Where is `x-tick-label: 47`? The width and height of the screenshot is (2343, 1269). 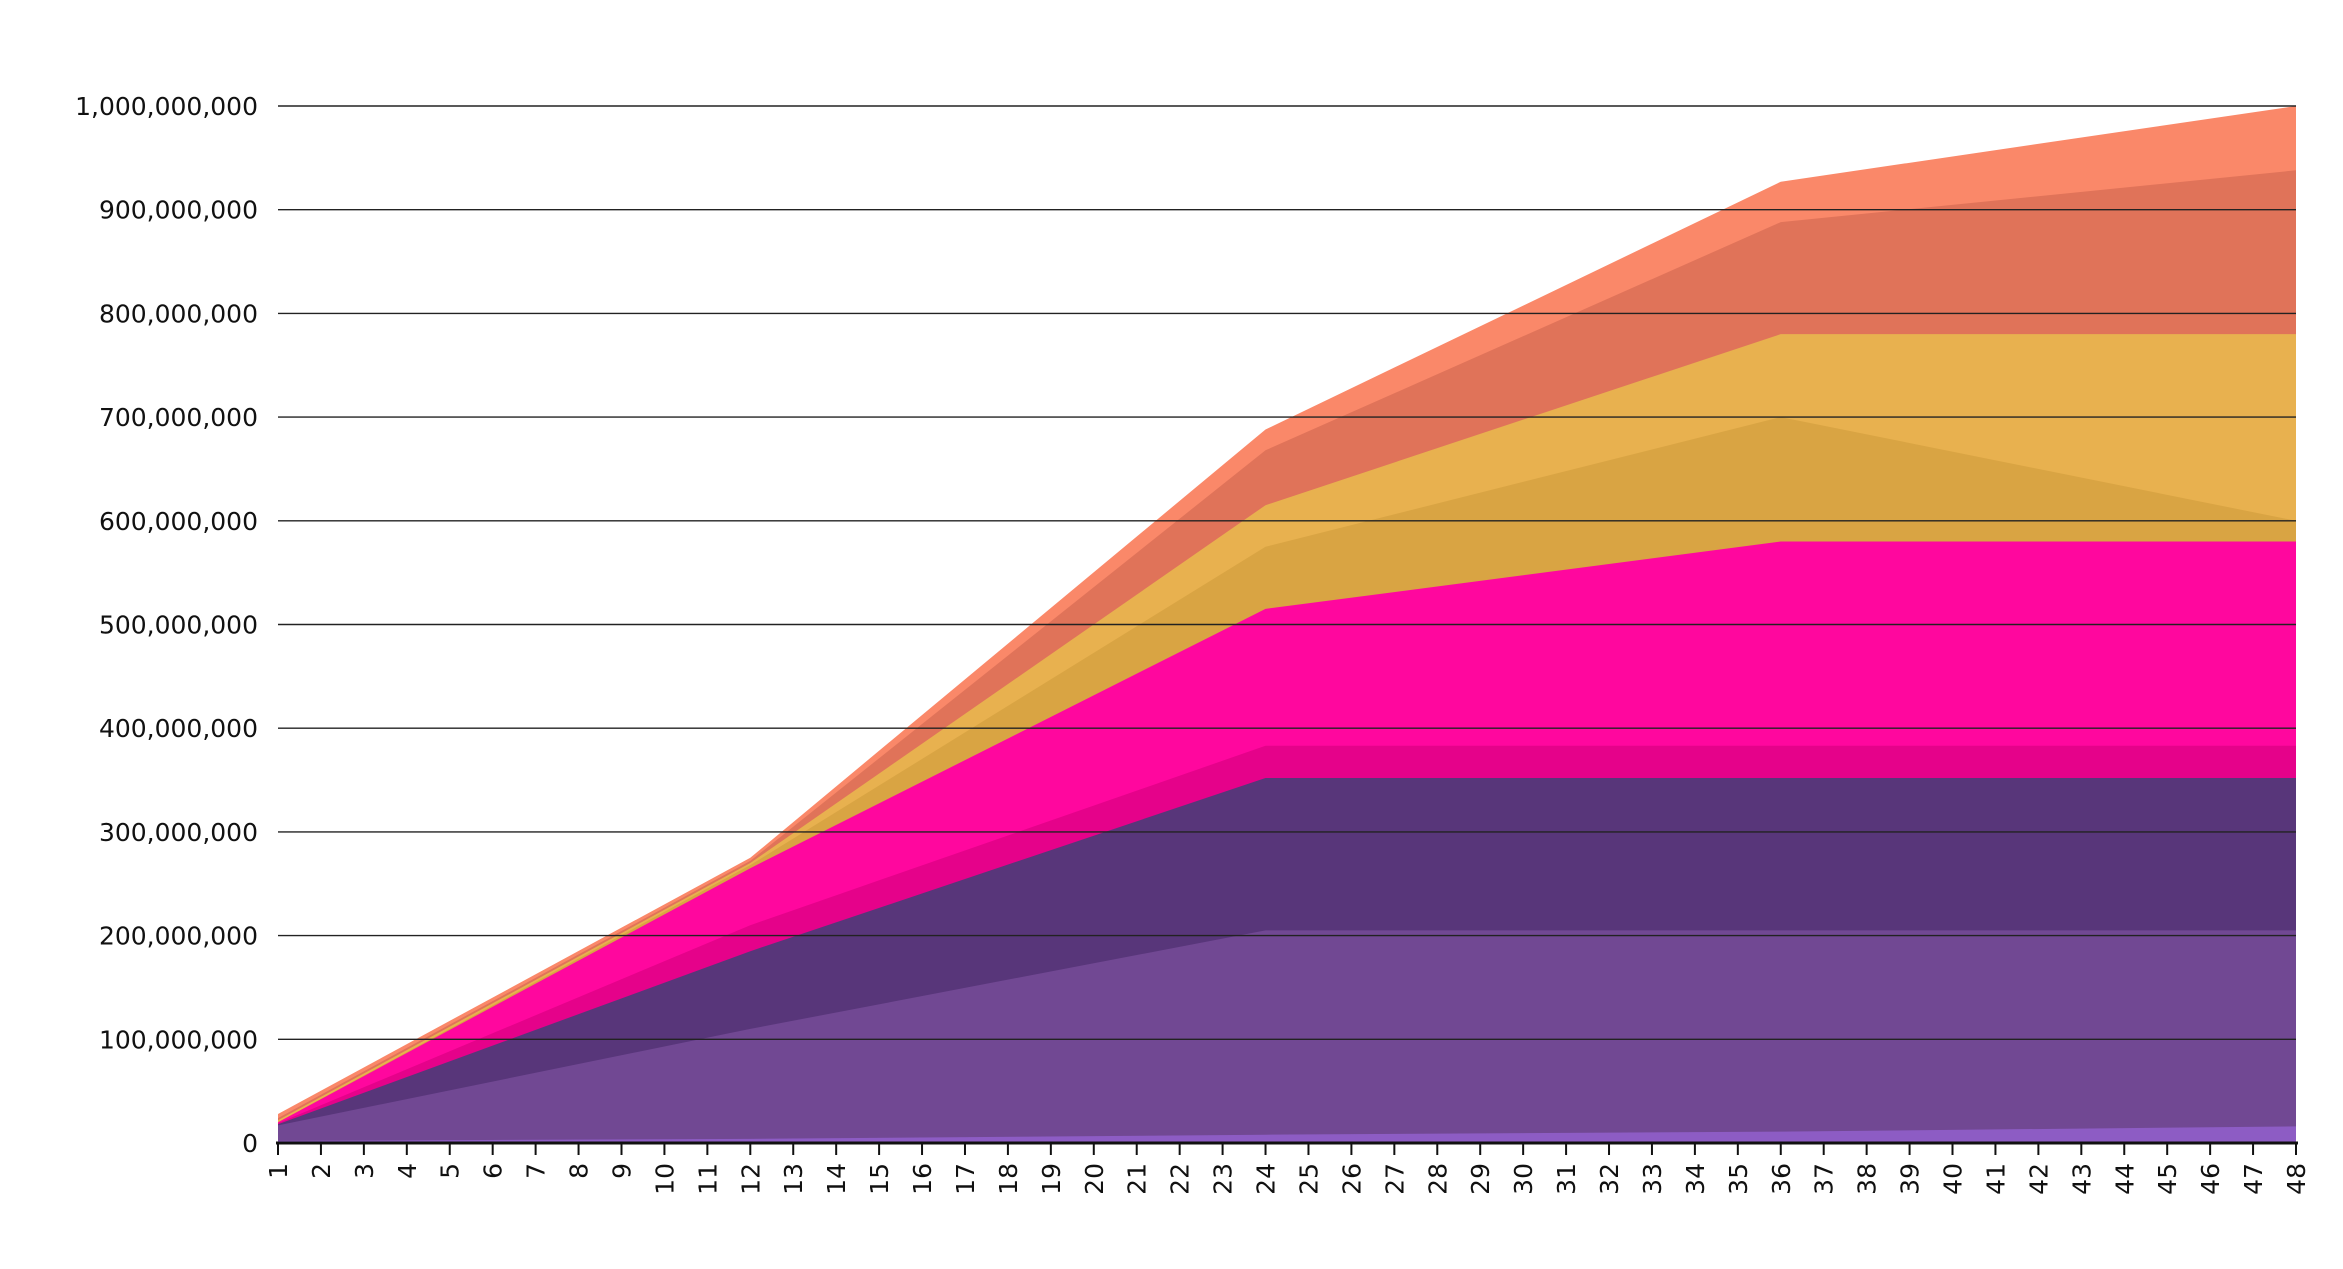
x-tick-label: 47 is located at coordinates (2253, 1179).